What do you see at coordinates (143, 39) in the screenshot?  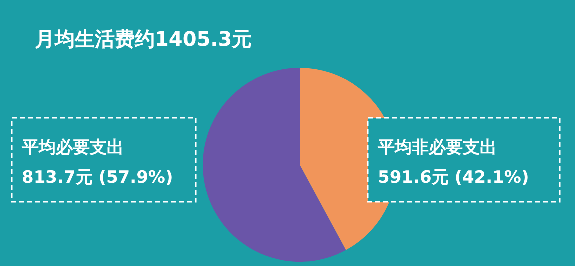 I see `chart-title: 月均生活费约1405.3元` at bounding box center [143, 39].